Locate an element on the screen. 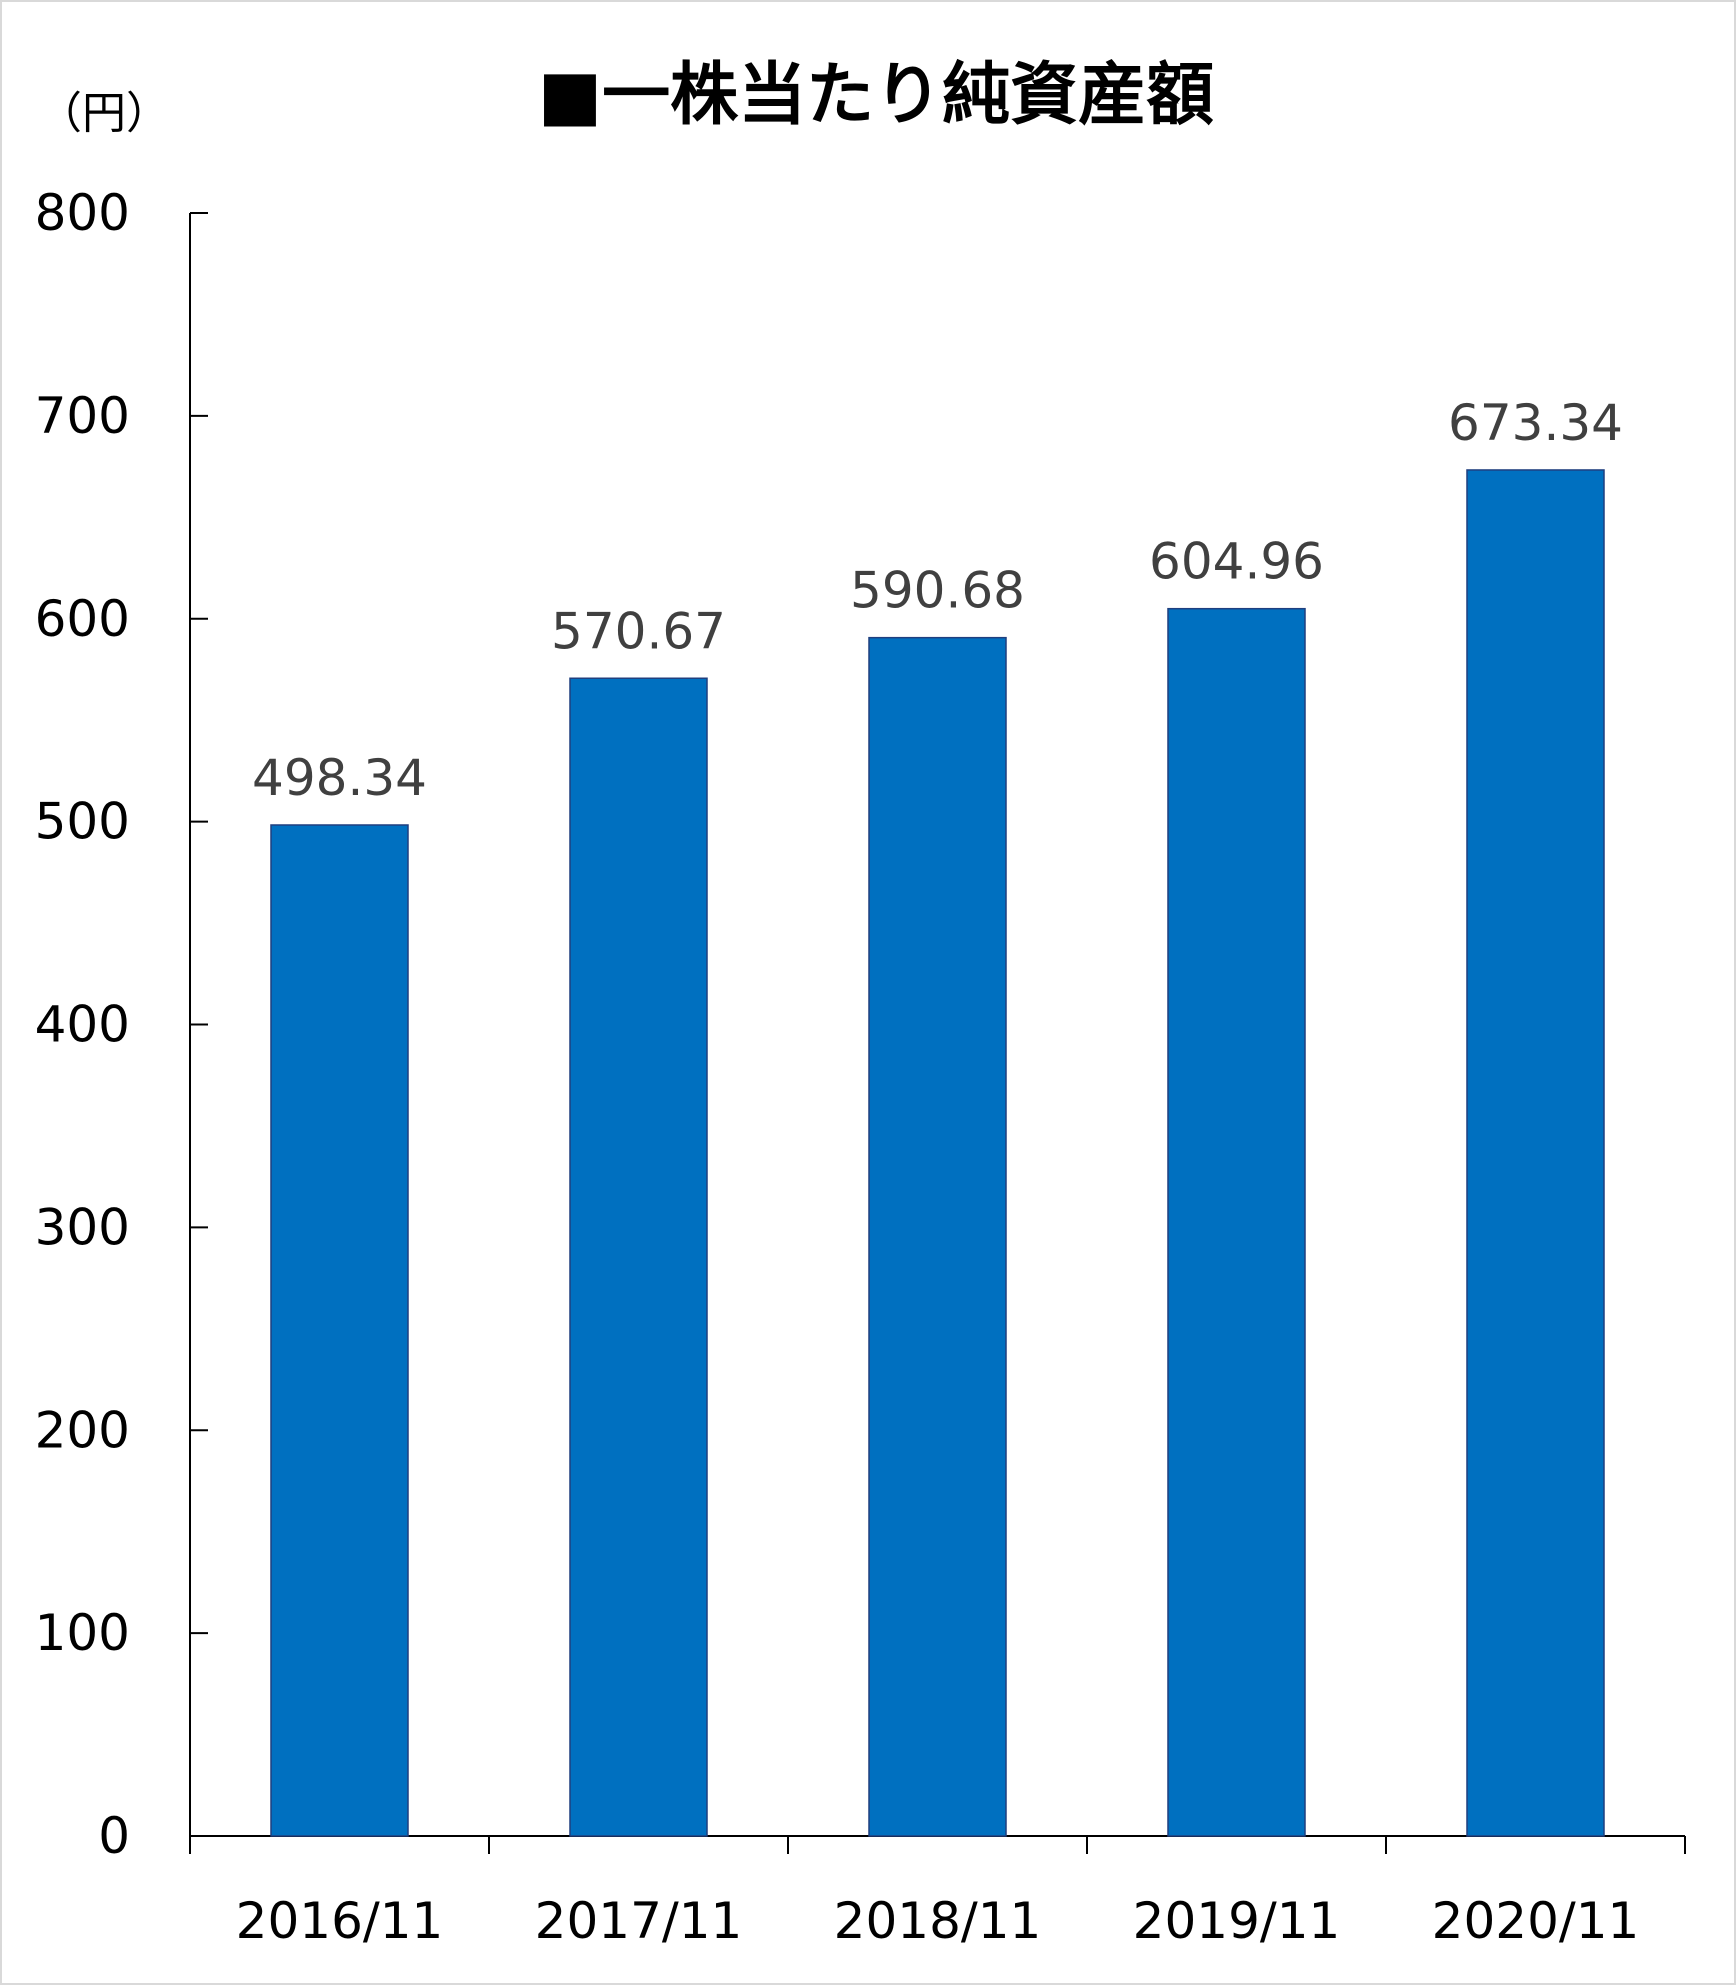  chart-title: ■一株当たり純資産額 is located at coordinates (876, 95).